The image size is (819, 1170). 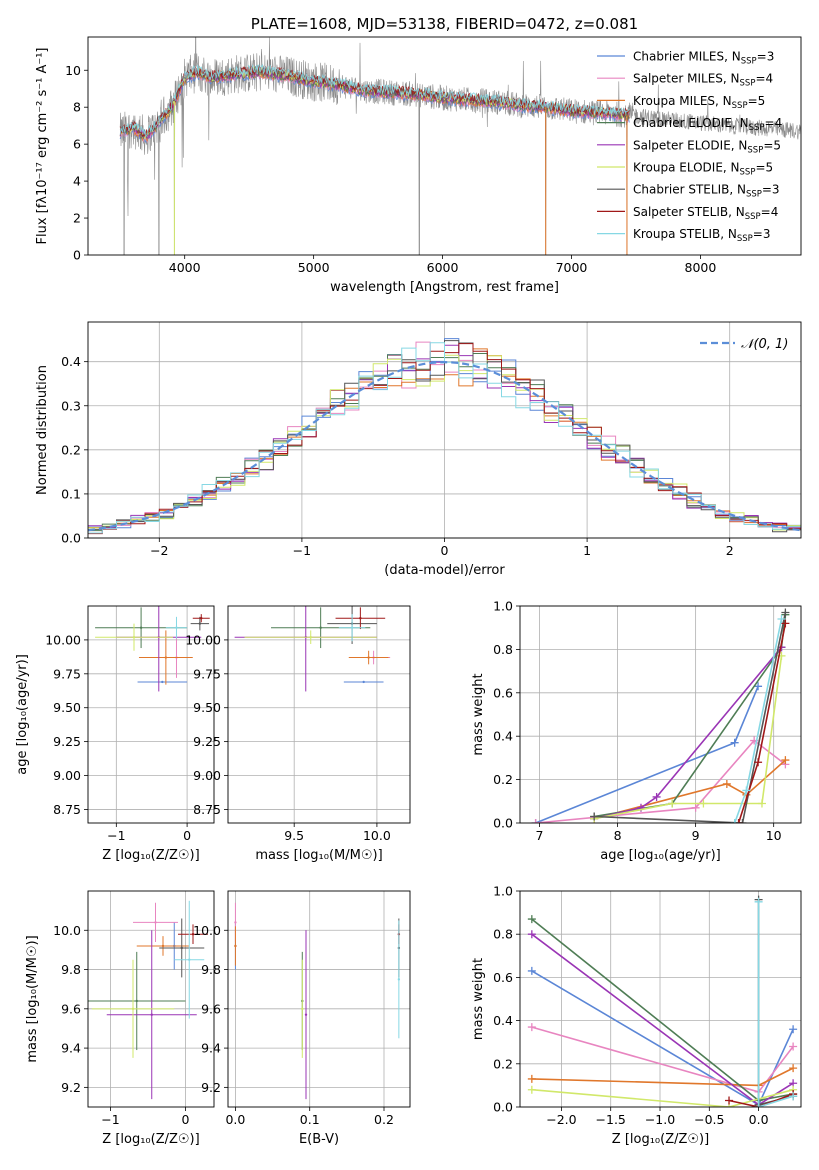 I want to click on legend-entry-label: Chabrier MILES, NSSP=3, so click(x=703, y=58).